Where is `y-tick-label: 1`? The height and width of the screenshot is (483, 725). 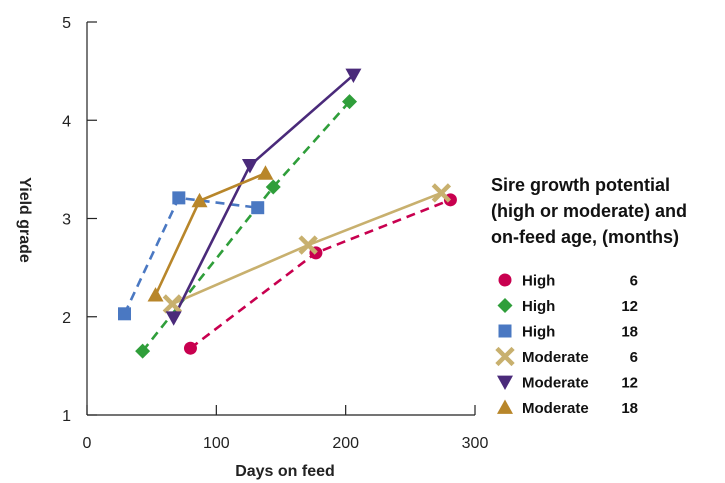
y-tick-label: 1 is located at coordinates (66, 416).